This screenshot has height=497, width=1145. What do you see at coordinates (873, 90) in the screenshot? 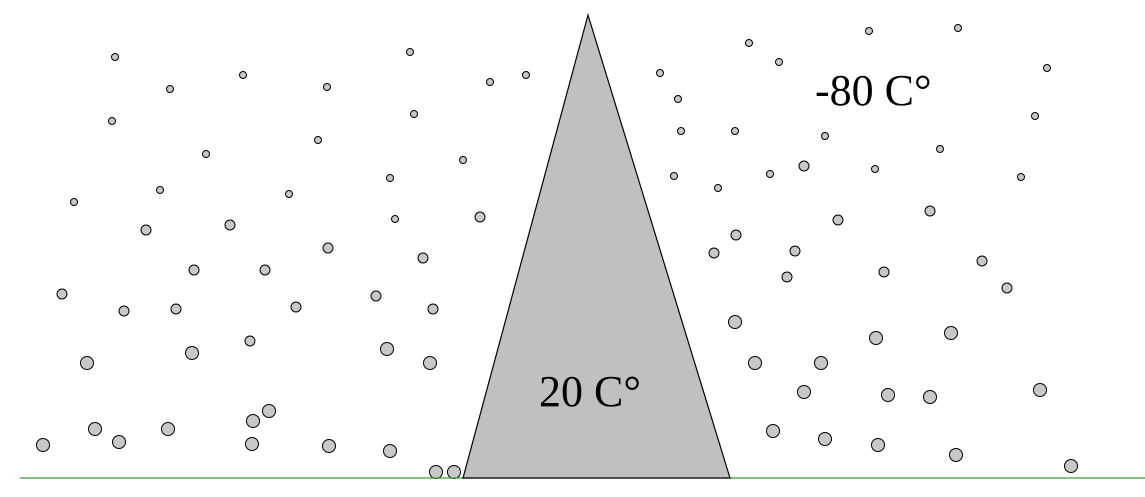
I see `cold-label: -80 C°` at bounding box center [873, 90].